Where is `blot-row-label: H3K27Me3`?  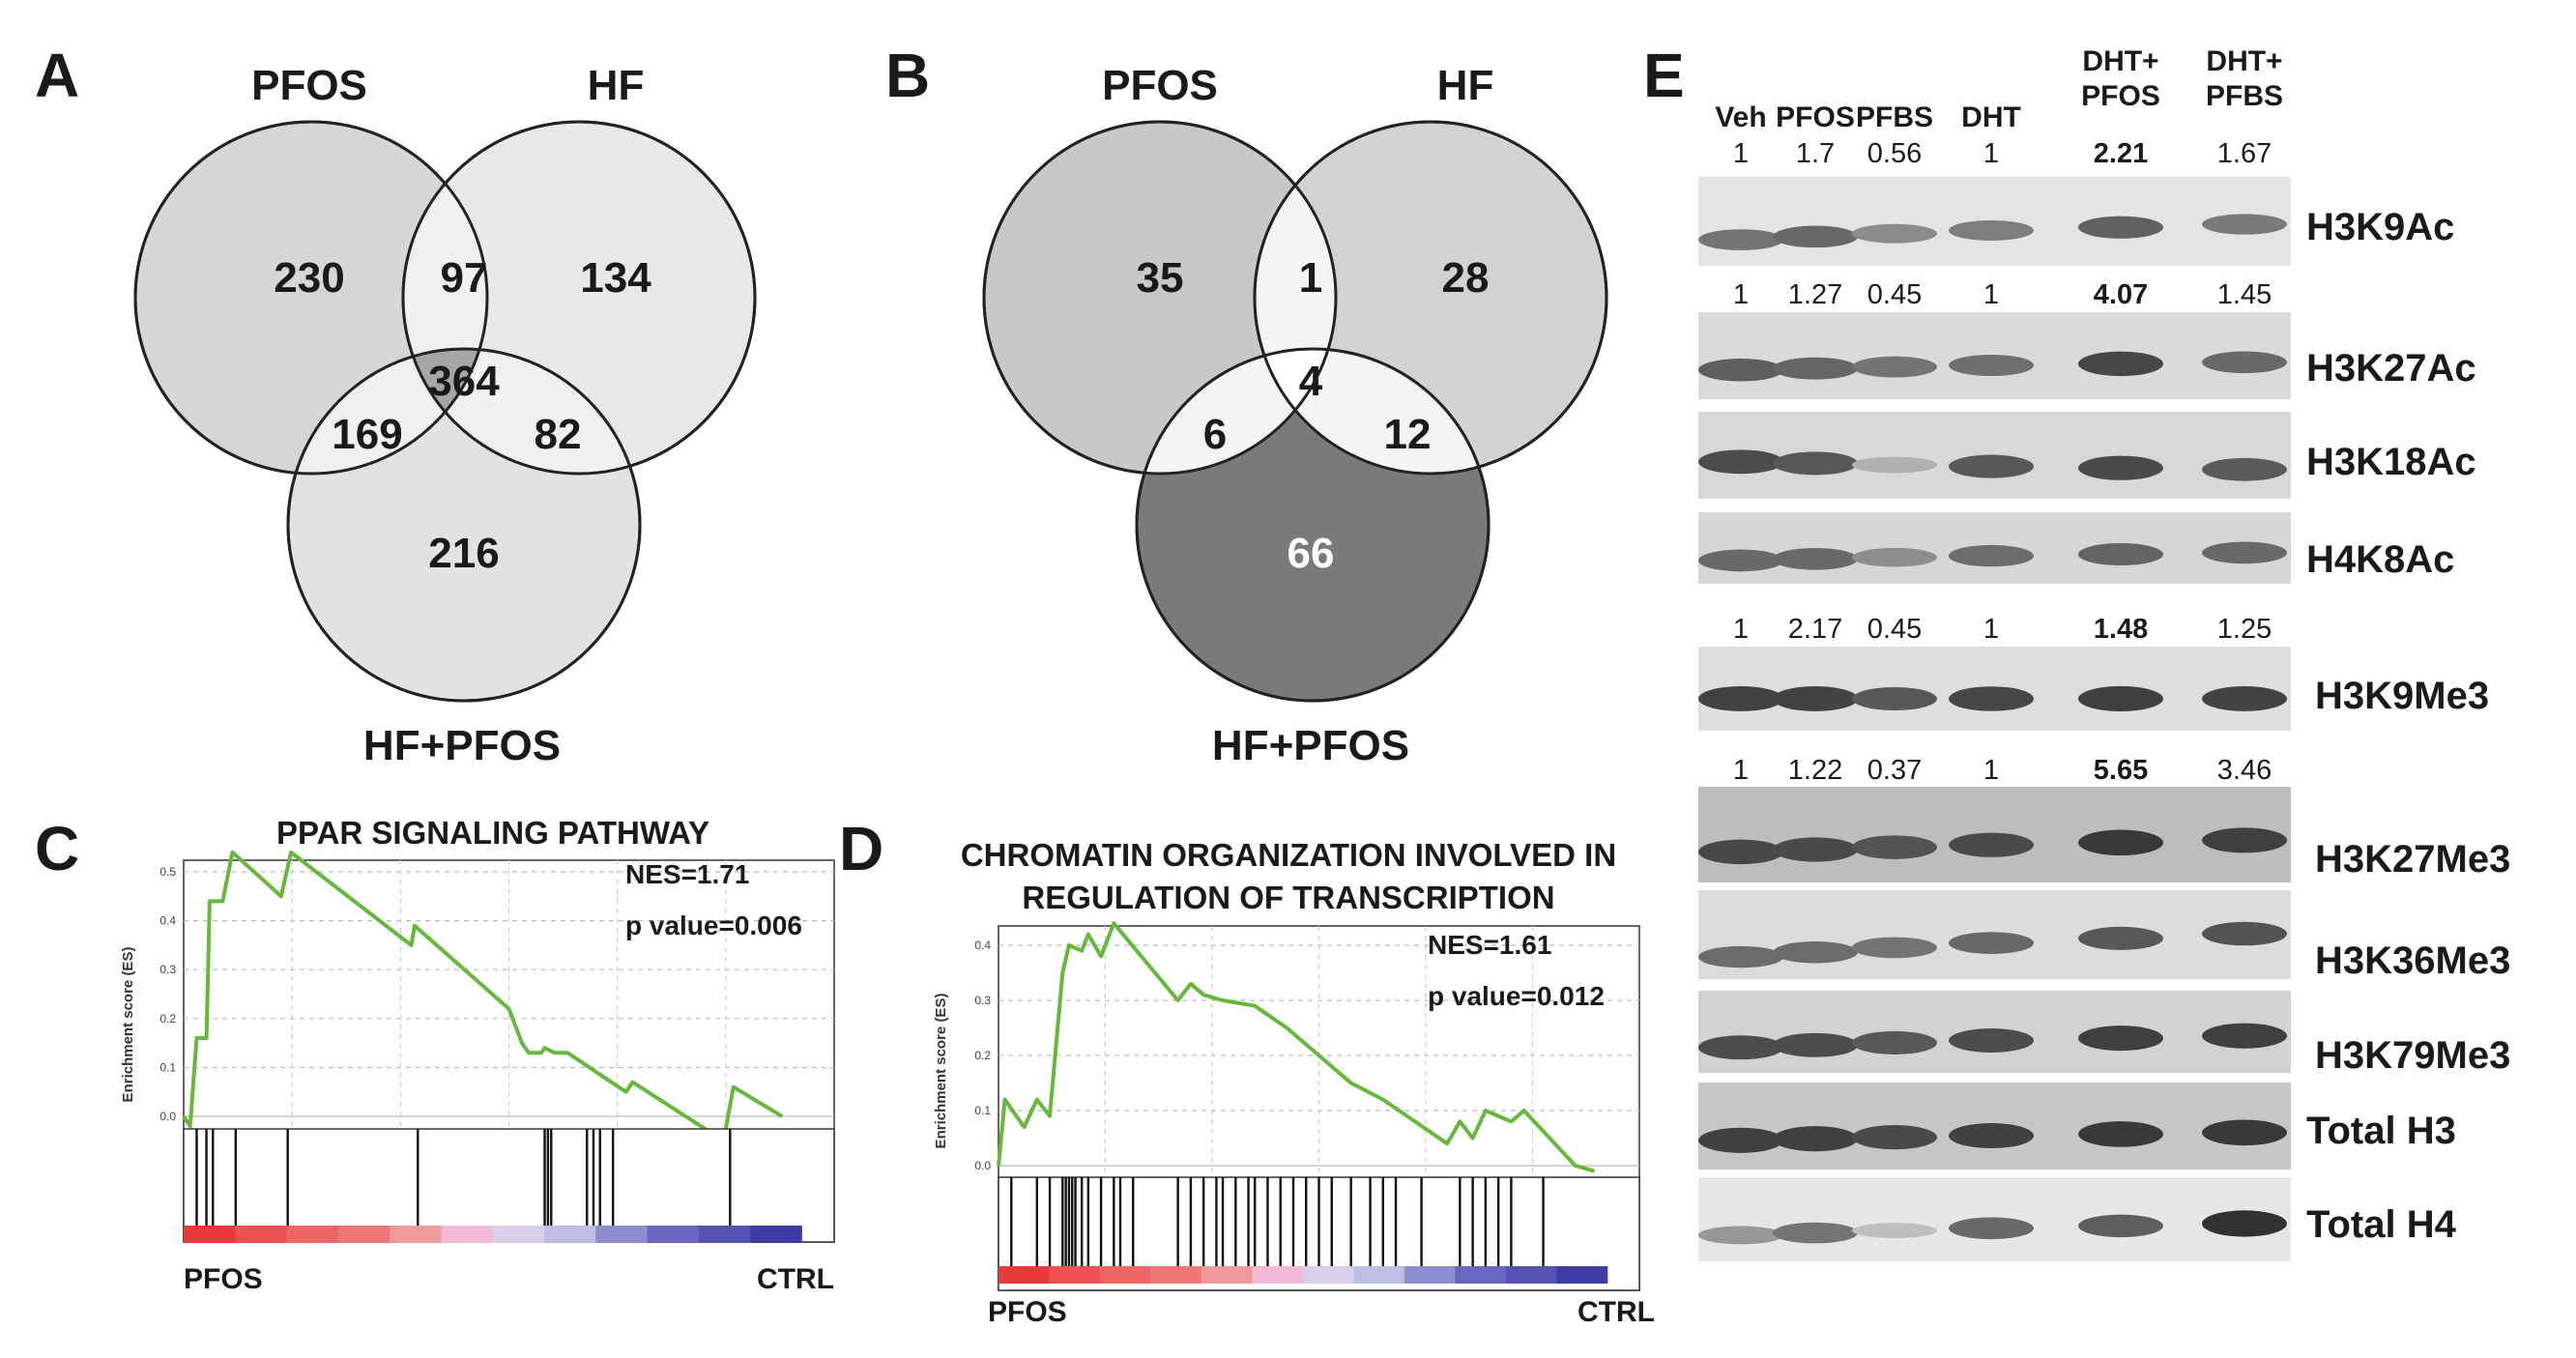 blot-row-label: H3K27Me3 is located at coordinates (2412, 860).